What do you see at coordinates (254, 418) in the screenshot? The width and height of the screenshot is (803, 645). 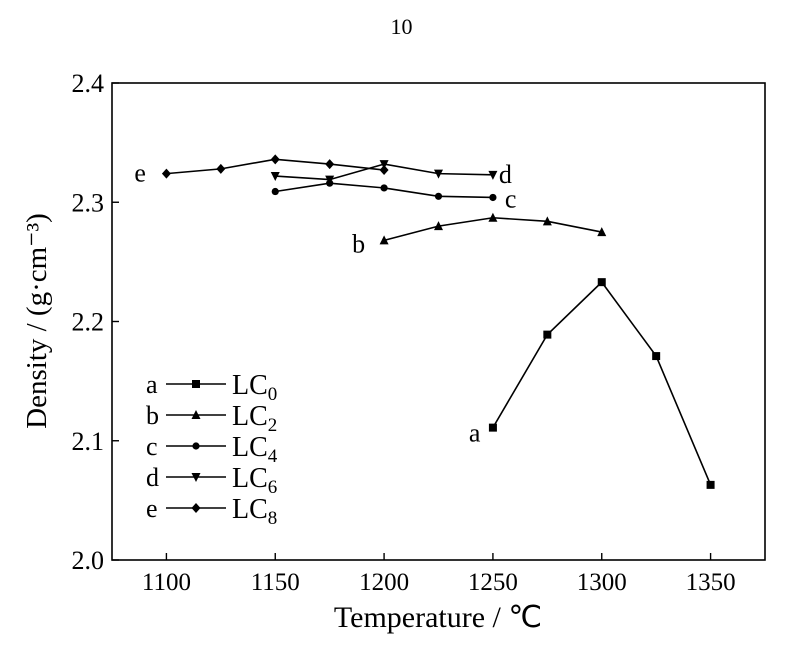 I see `legend-label-b: LC2` at bounding box center [254, 418].